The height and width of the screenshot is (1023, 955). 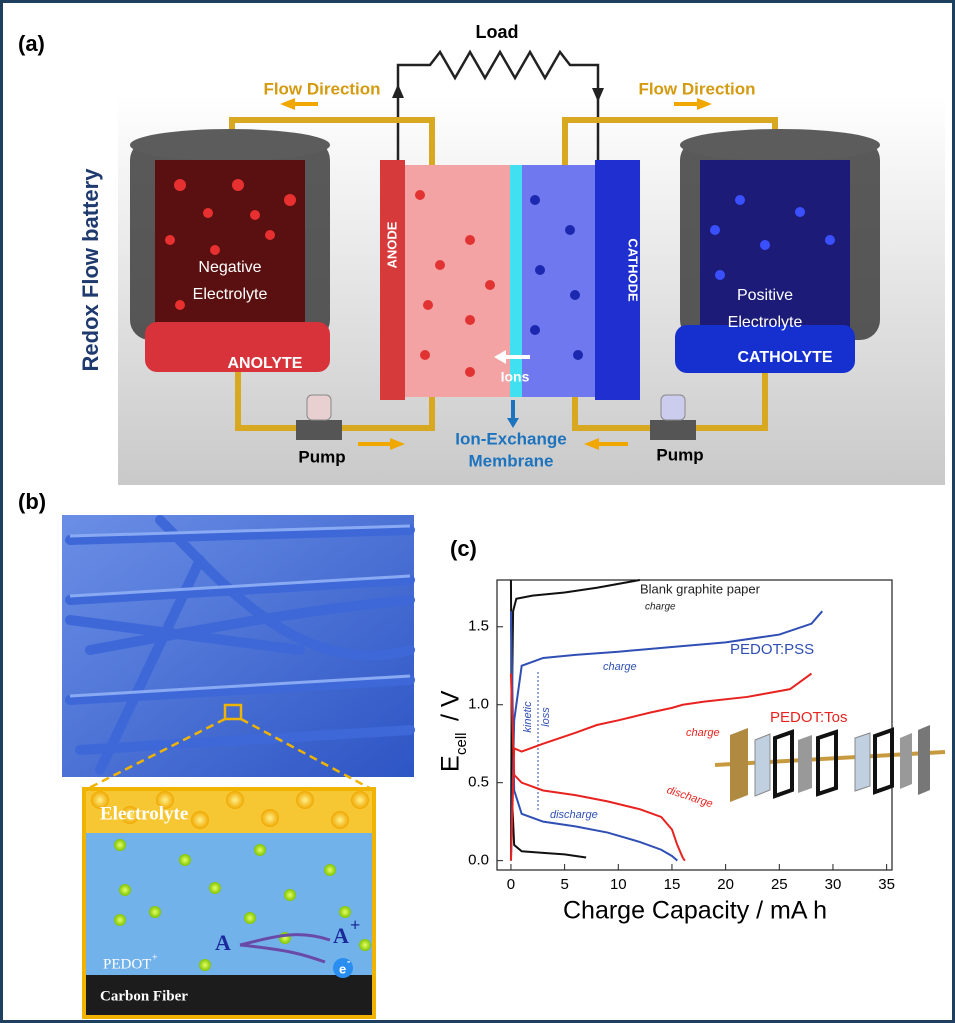 What do you see at coordinates (392, 280) in the screenshot?
I see `anode-plate` at bounding box center [392, 280].